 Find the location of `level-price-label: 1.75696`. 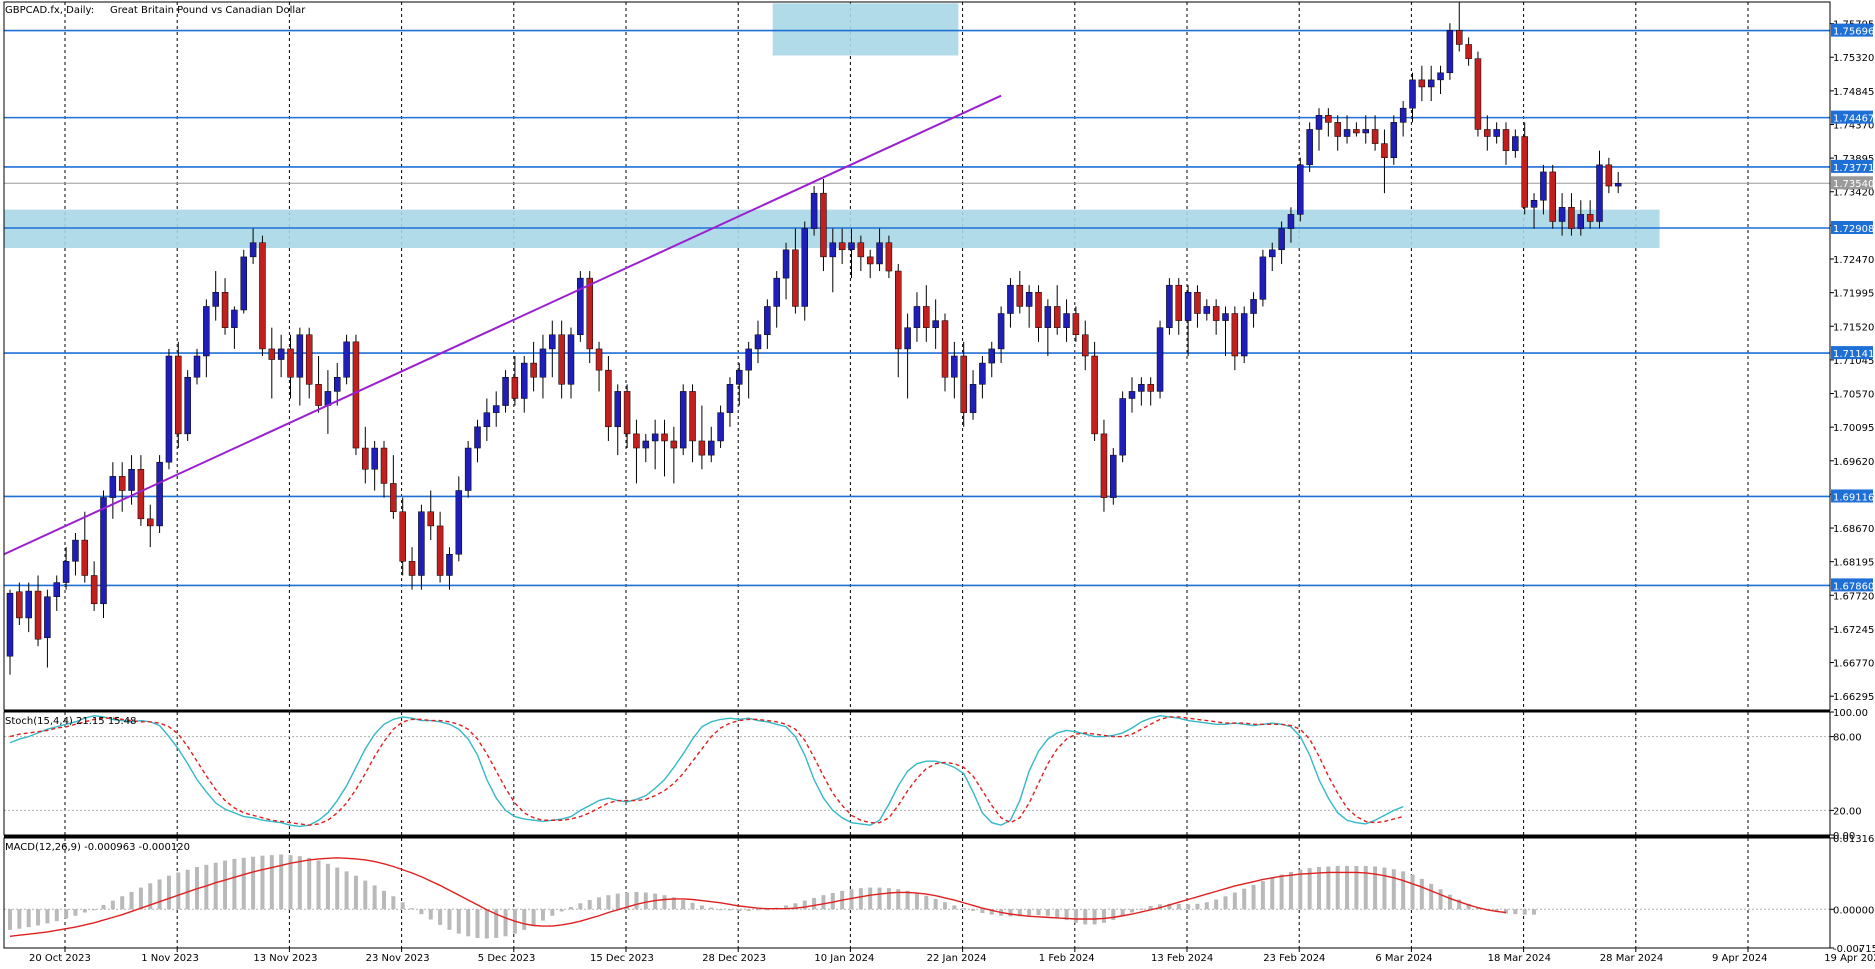

level-price-label: 1.75696 is located at coordinates (1853, 32).